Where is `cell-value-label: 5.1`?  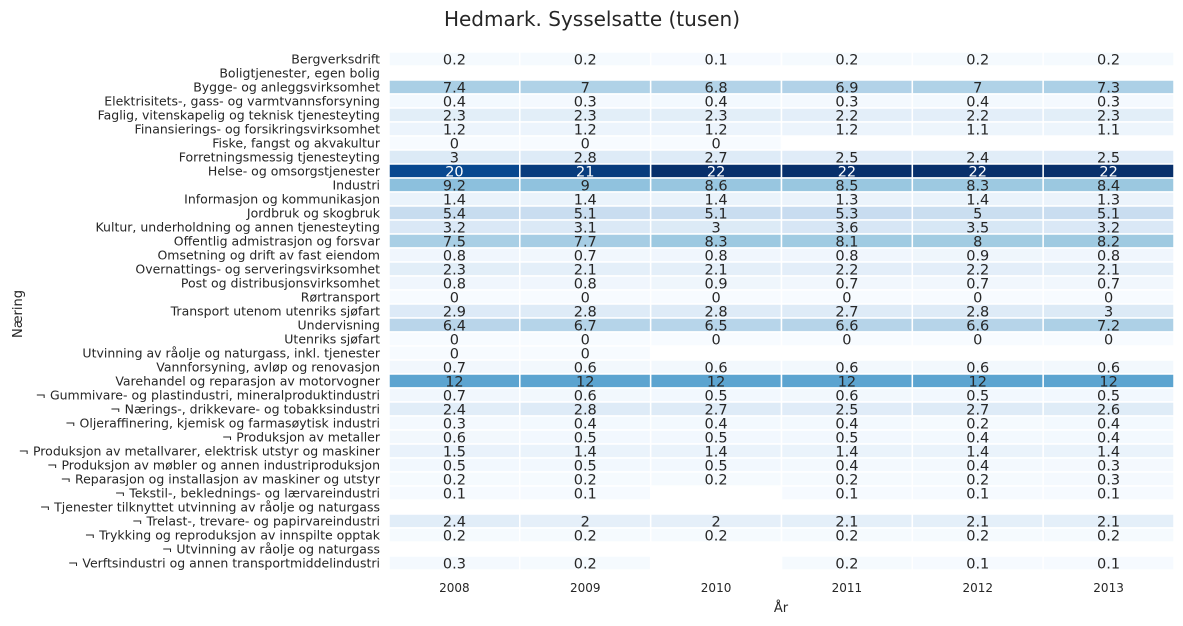 cell-value-label: 5.1 is located at coordinates (716, 215).